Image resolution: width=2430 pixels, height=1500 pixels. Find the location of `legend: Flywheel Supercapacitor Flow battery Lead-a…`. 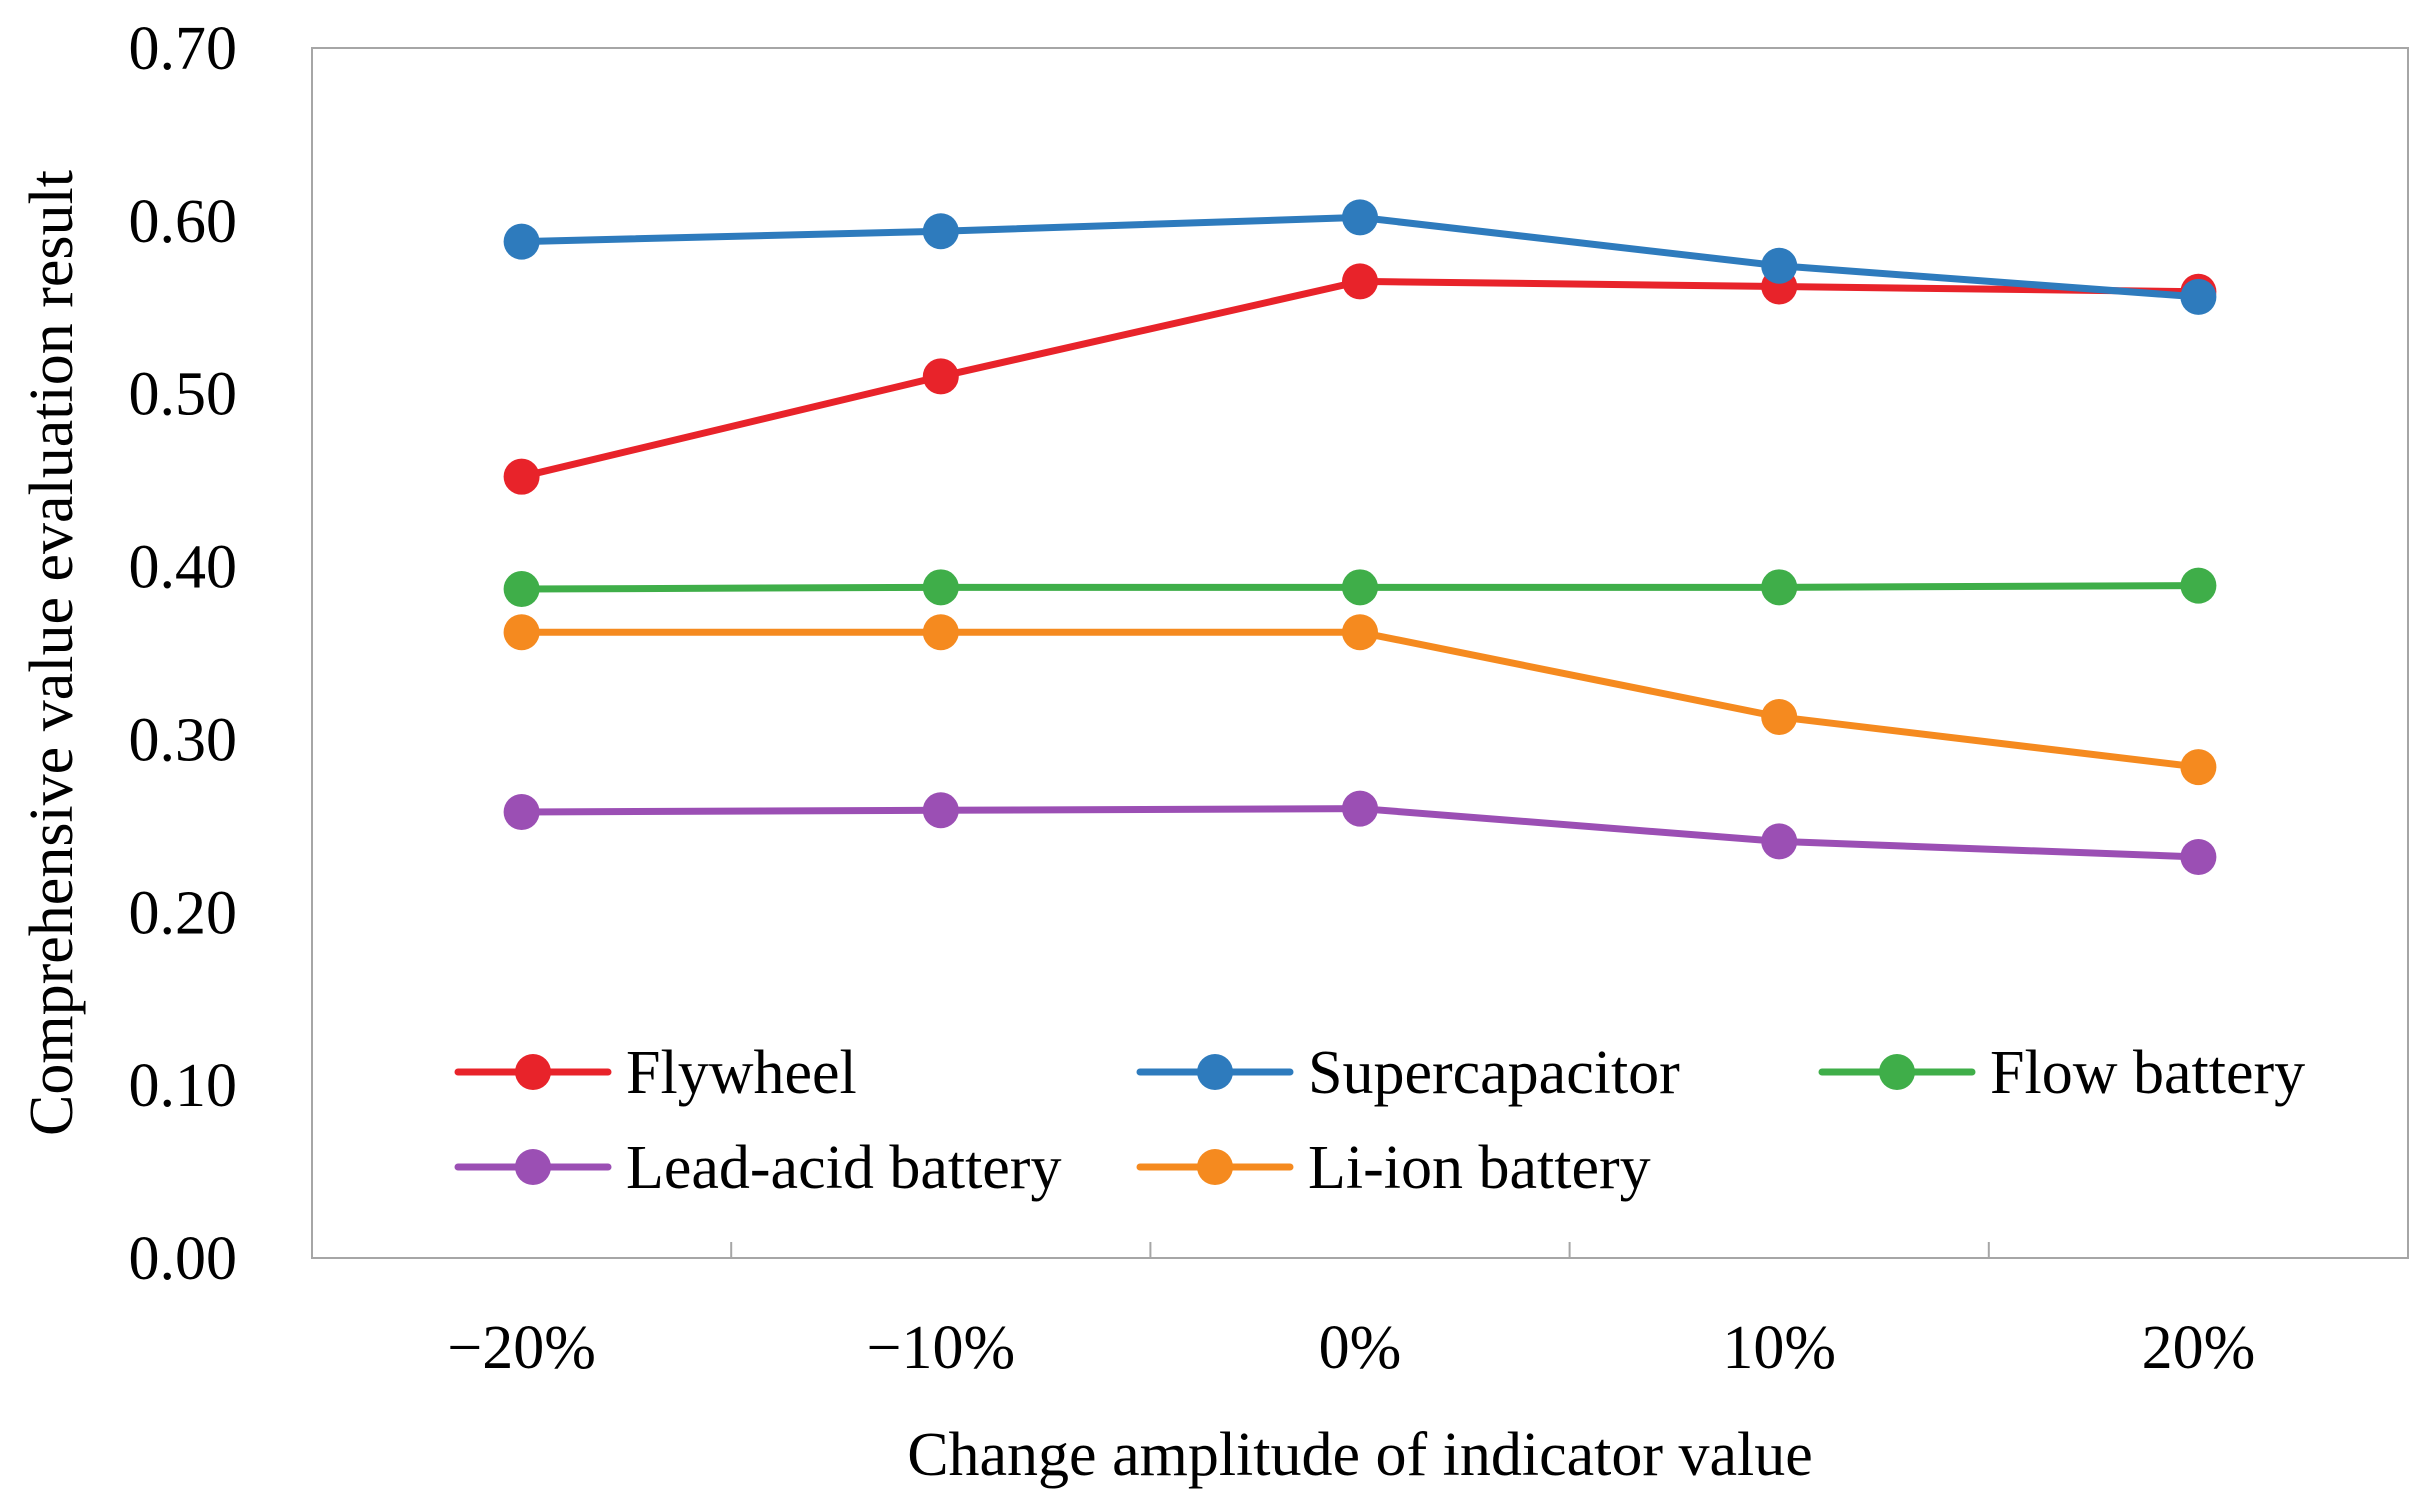

legend: Flywheel Supercapacitor Flow battery Lead-a… is located at coordinates (1379, 1120).